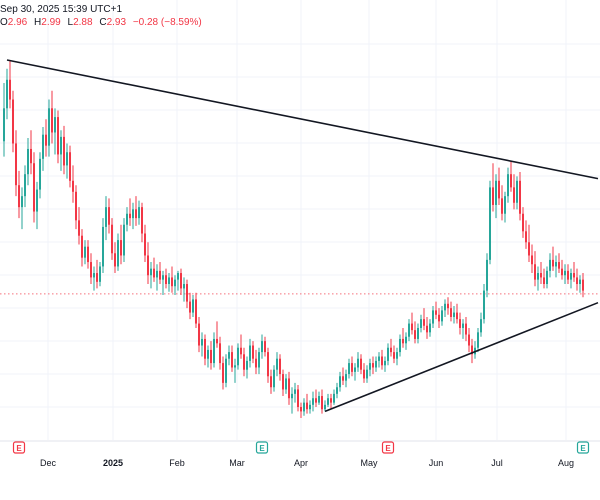 Image resolution: width=600 pixels, height=500 pixels. What do you see at coordinates (497, 463) in the screenshot?
I see `x-tick-label: Jul` at bounding box center [497, 463].